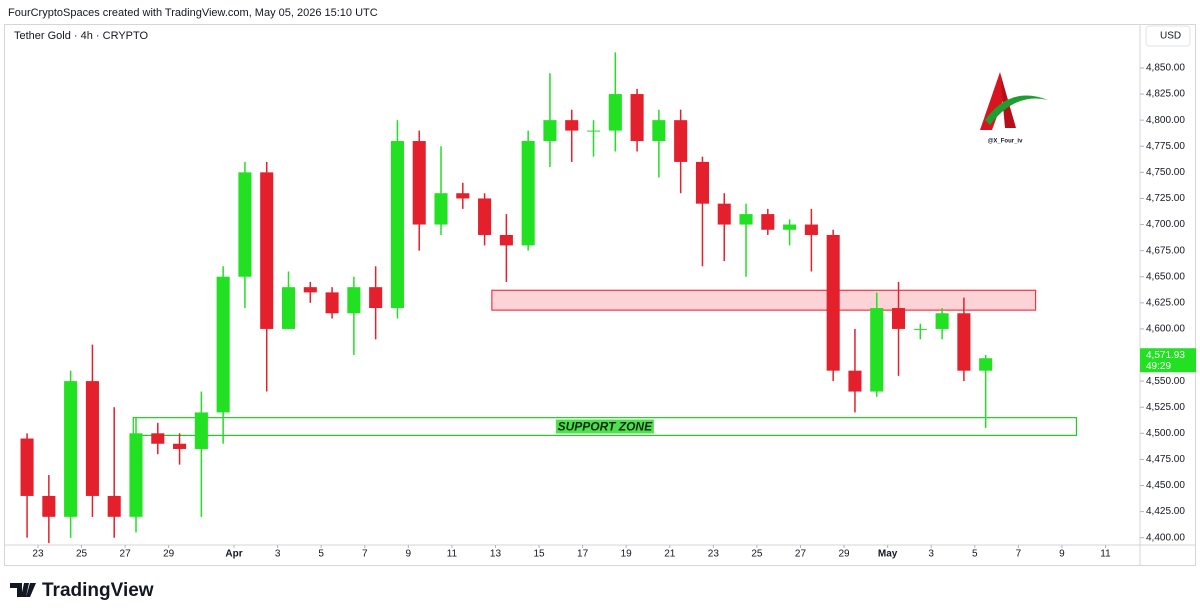 This screenshot has height=615, width=1200. Describe the element at coordinates (1165, 329) in the screenshot. I see `y-tick-label: 4,600.00` at that location.